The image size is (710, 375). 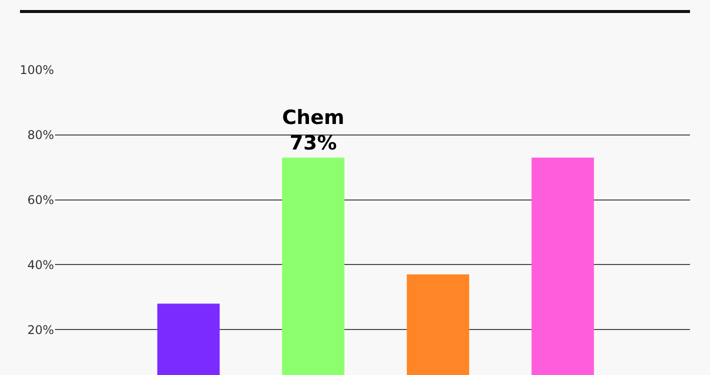 What do you see at coordinates (37, 70) in the screenshot?
I see `y-tick-label: 100%` at bounding box center [37, 70].